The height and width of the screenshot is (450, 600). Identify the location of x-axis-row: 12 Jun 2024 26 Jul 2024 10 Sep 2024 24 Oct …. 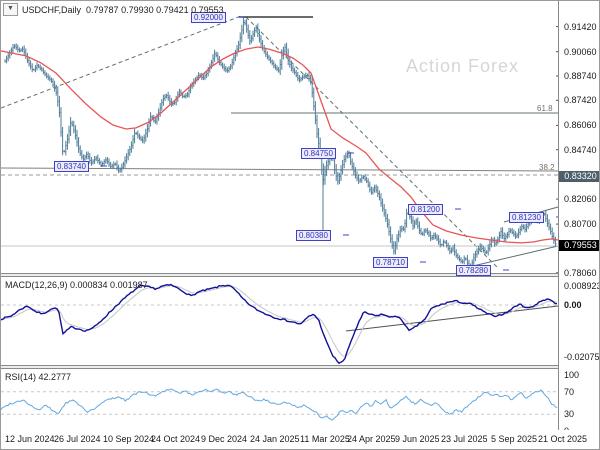
(300, 439).